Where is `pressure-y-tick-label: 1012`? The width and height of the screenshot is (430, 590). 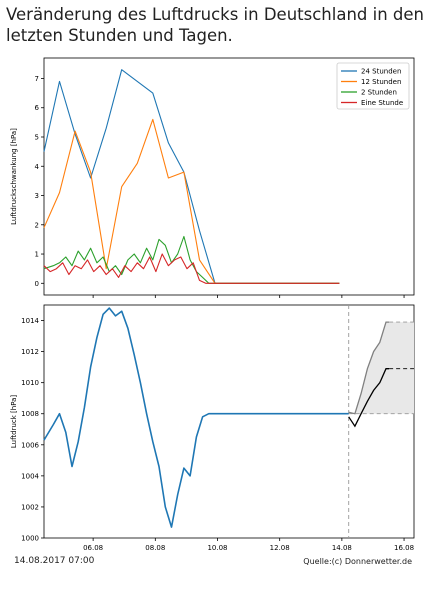
pressure-y-tick-label: 1012 is located at coordinates (30, 352).